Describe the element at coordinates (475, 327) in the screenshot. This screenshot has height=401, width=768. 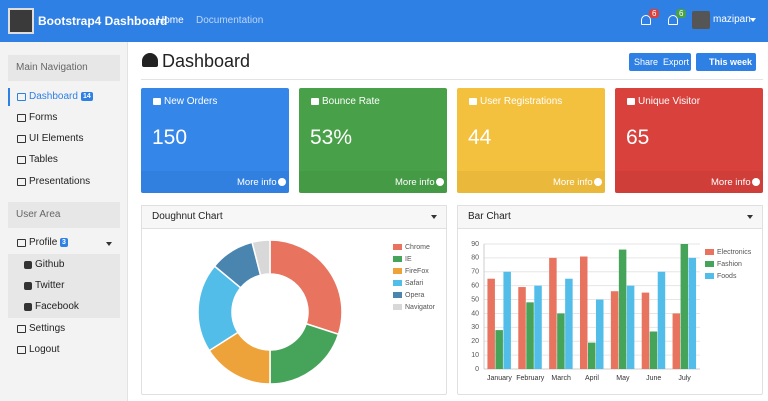
I see `y-tick-label: 30` at that location.